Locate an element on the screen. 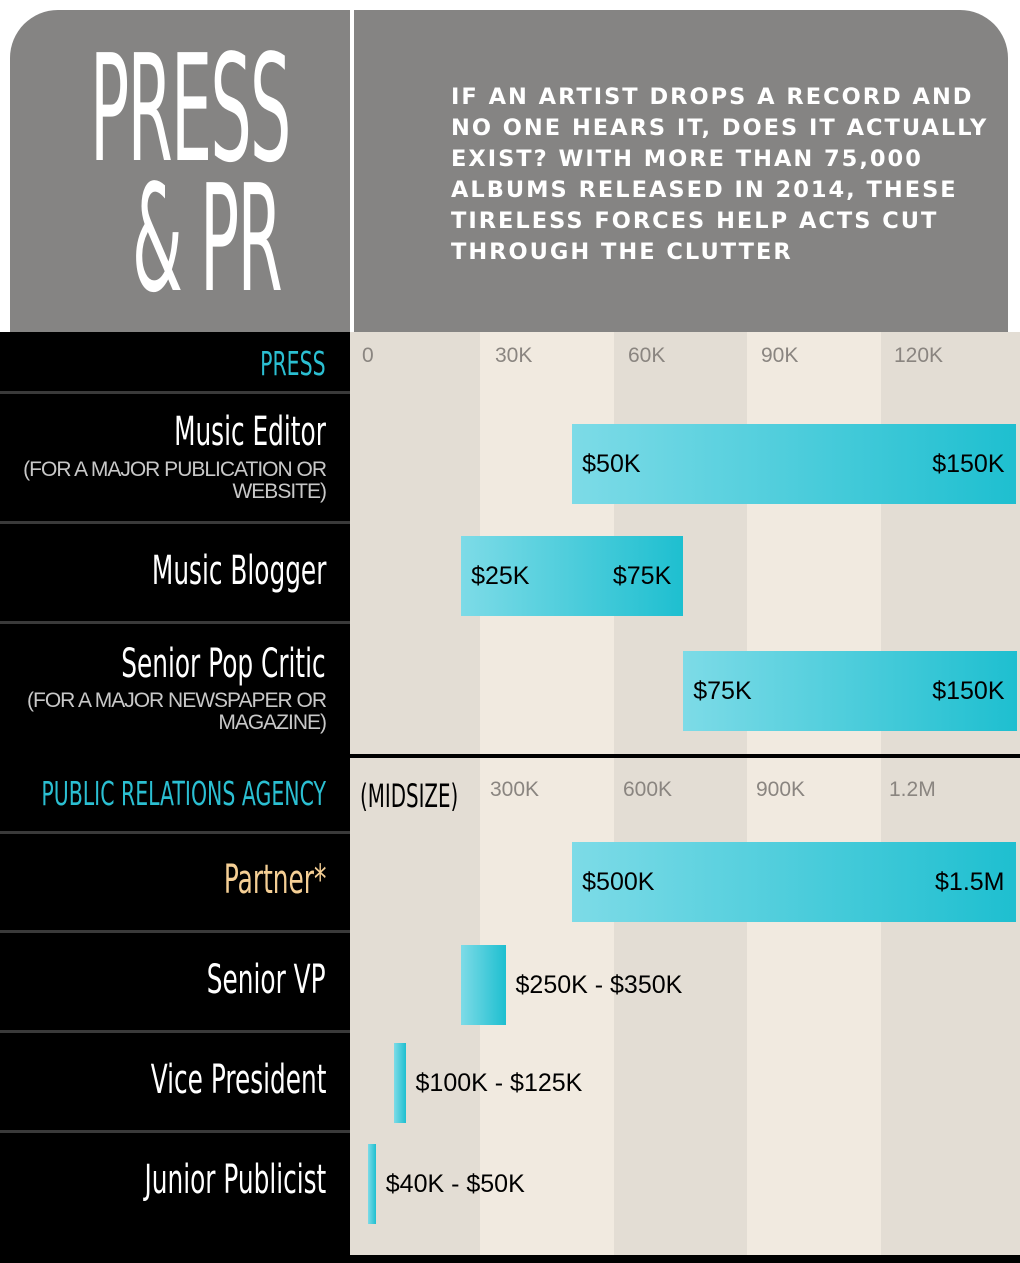 The image size is (1020, 1263). min-value-label: $50K is located at coordinates (611, 464).